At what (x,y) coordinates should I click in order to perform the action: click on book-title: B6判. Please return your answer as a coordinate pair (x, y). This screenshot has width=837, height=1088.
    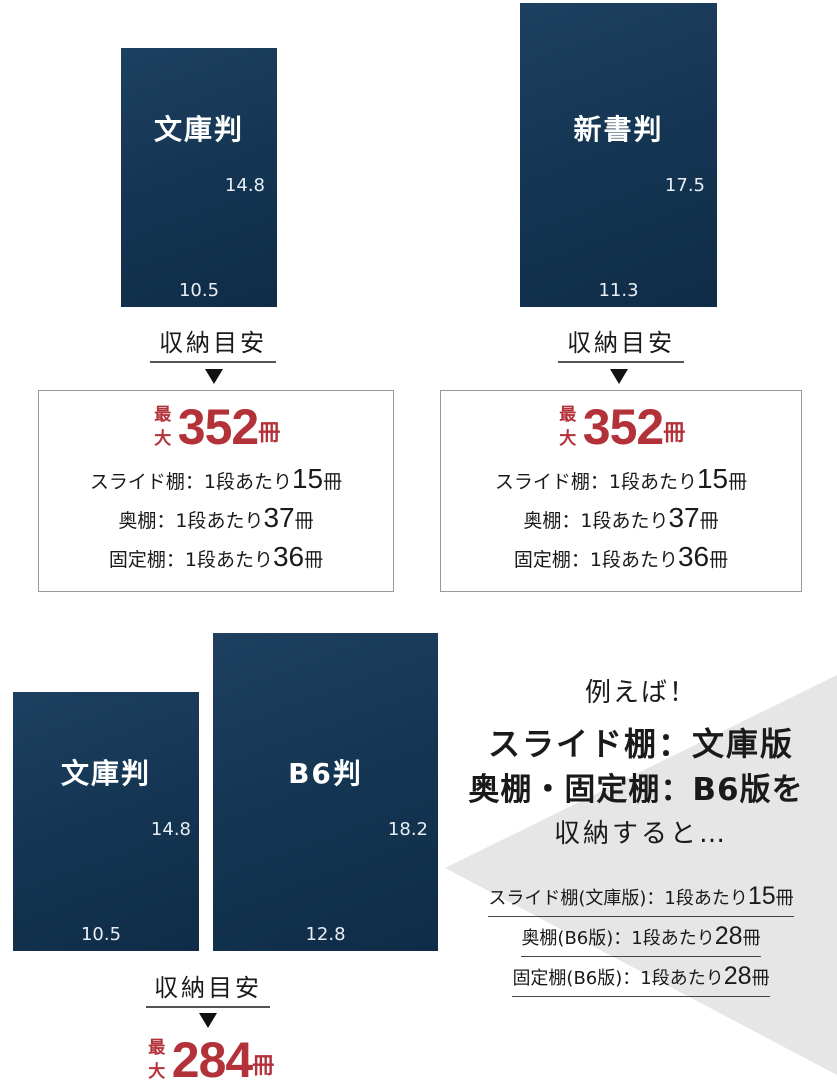
    Looking at the image, I should click on (325, 773).